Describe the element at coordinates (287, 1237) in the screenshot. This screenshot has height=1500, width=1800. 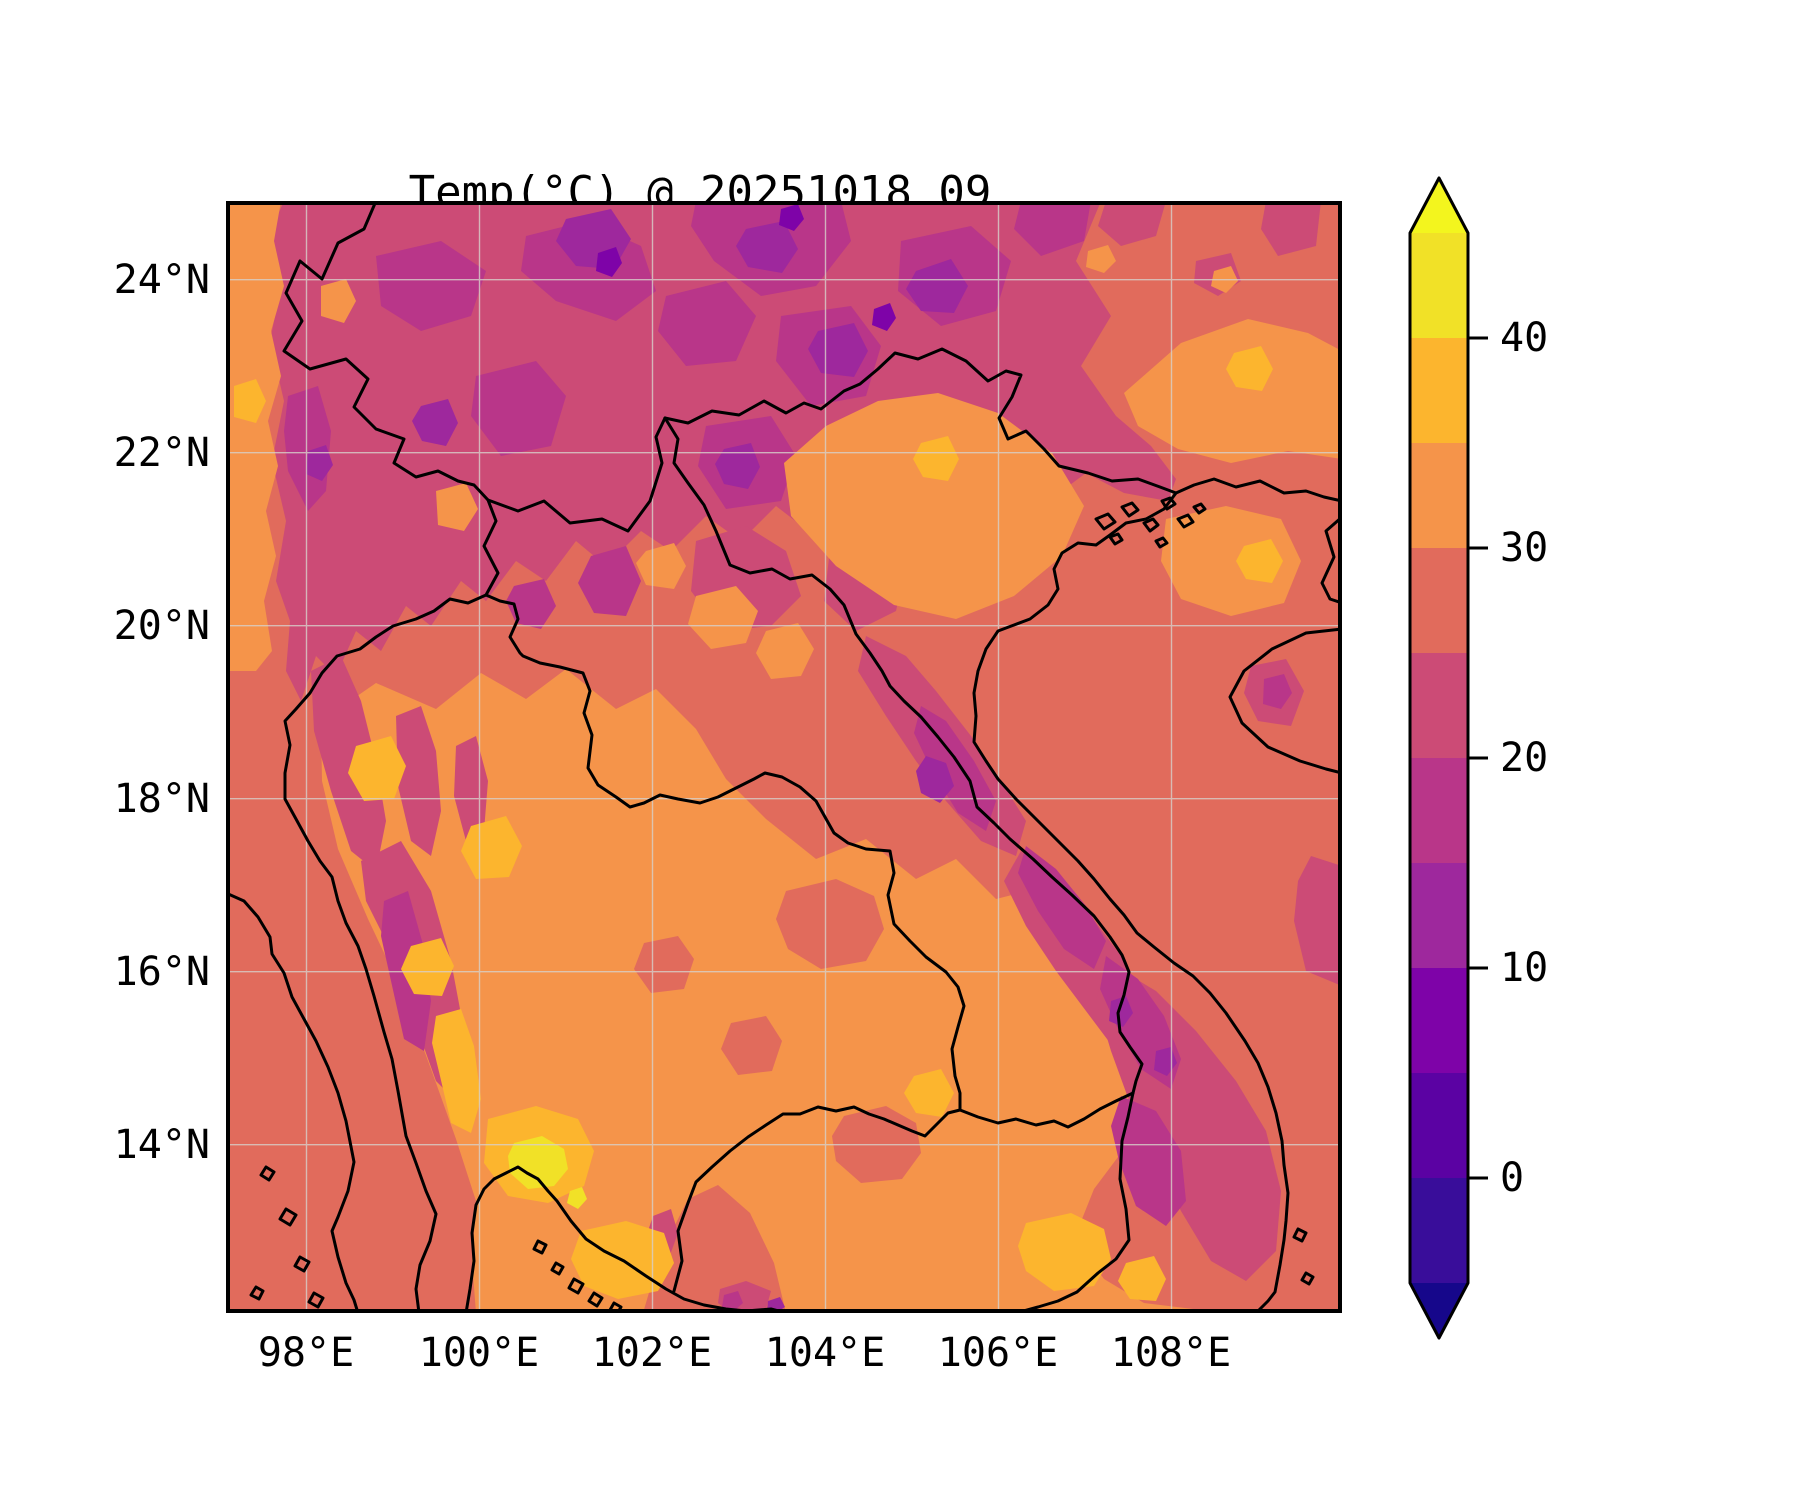
I see `andaman-islands` at that location.